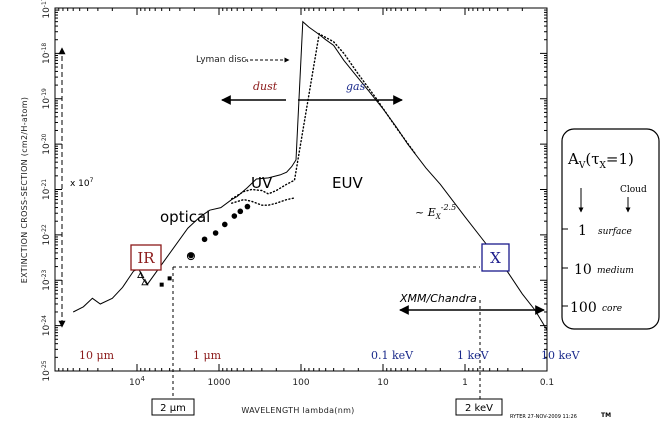 Image resolution: width=665 pixels, height=447 pixels. What do you see at coordinates (612, 309) in the screenshot?
I see `sidebox-row-3-label: core` at bounding box center [612, 309].